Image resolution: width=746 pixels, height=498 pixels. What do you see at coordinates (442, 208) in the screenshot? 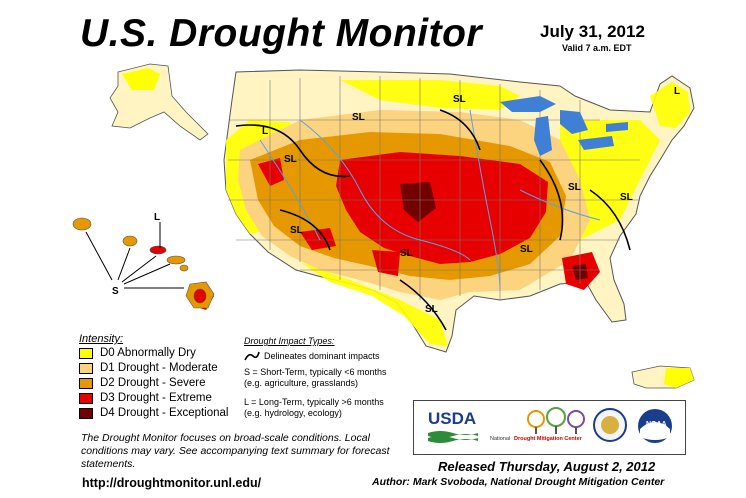
I see `d3-zone-central` at bounding box center [442, 208].